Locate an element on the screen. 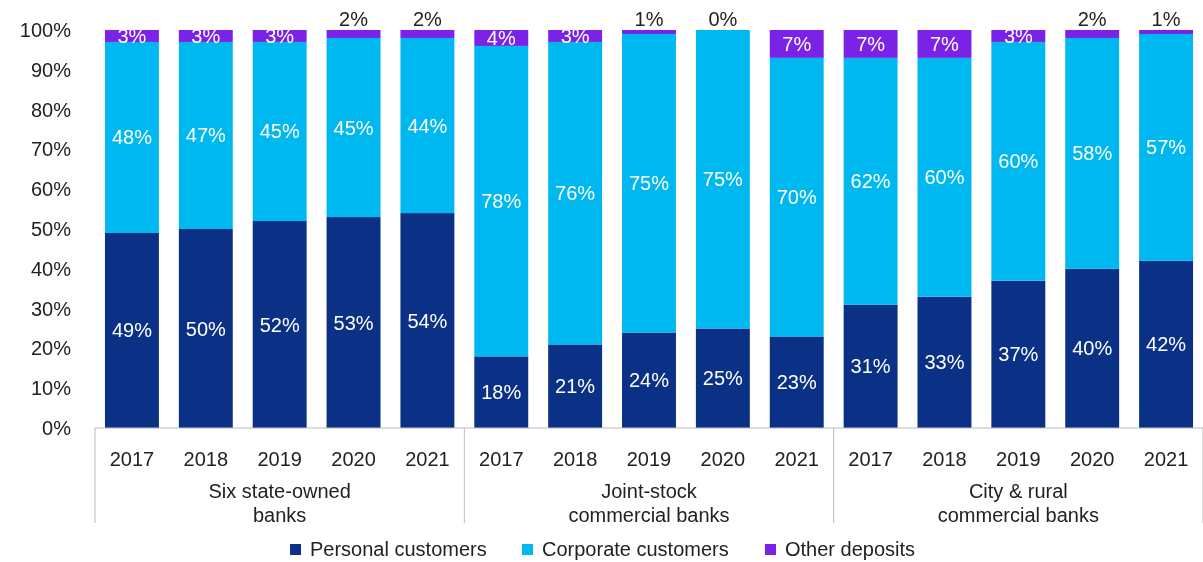 The image size is (1203, 562). text: Joint-stock commercial banks is located at coordinates (649, 503).